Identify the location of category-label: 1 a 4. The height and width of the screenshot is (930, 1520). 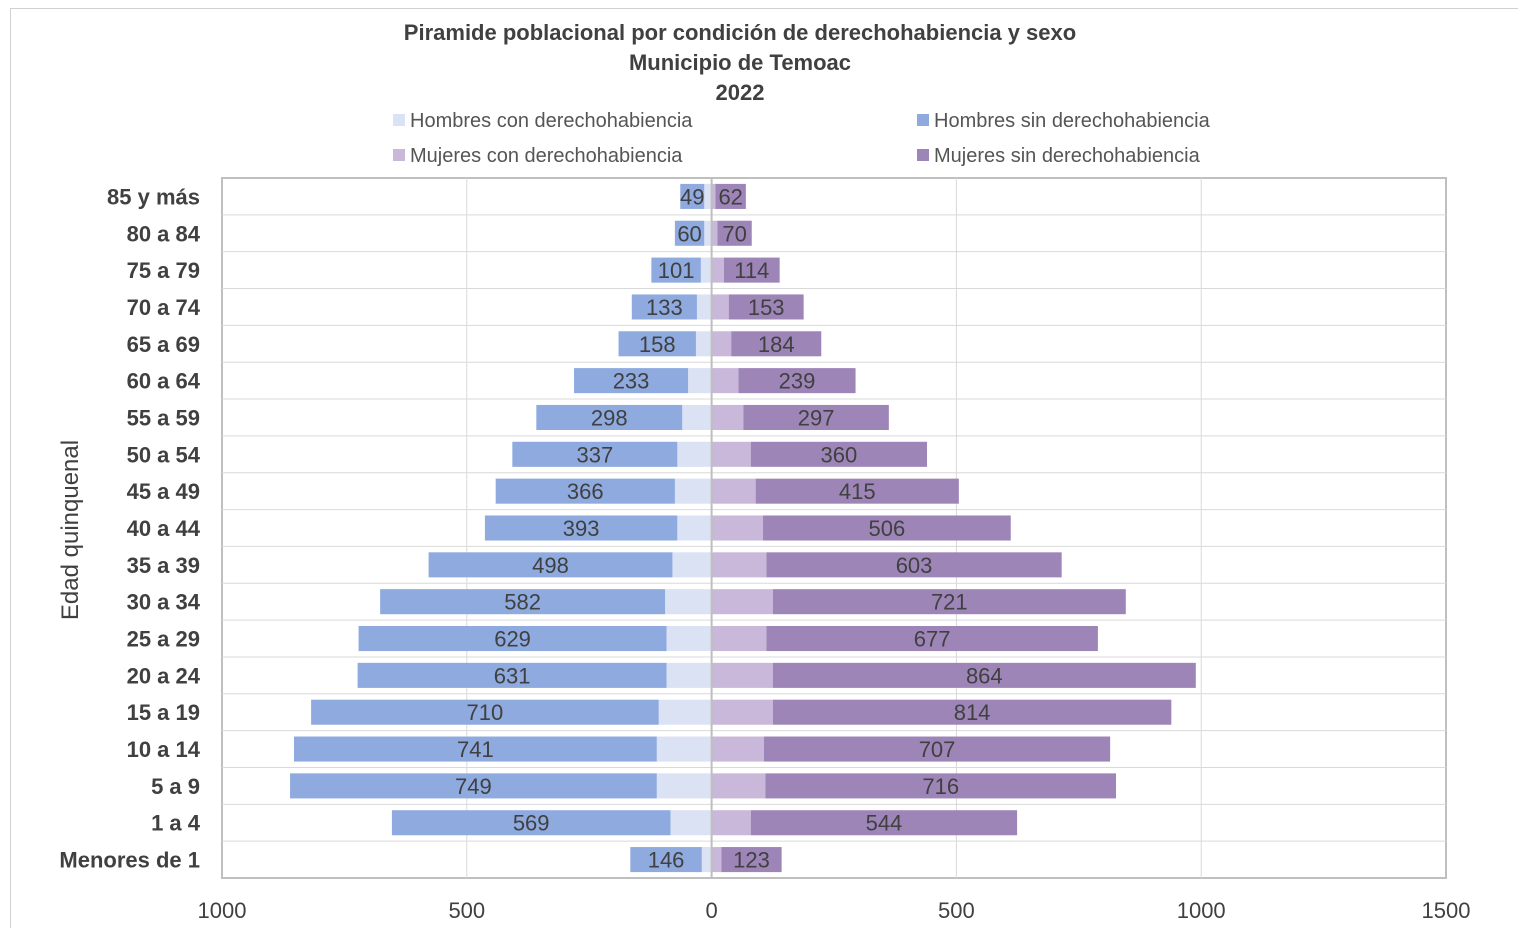
(176, 823).